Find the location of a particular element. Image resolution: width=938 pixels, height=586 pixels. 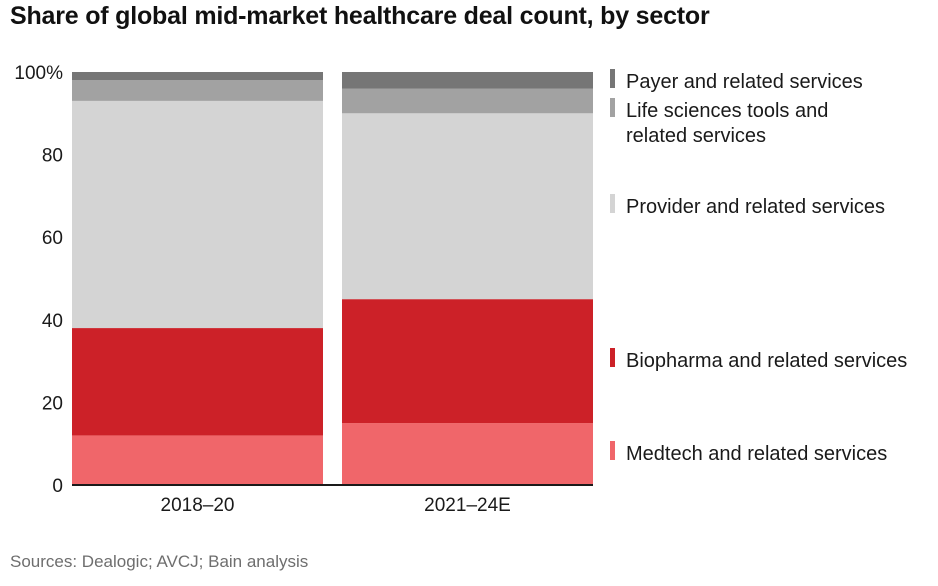

y-tick-label: 20 is located at coordinates (52, 403).